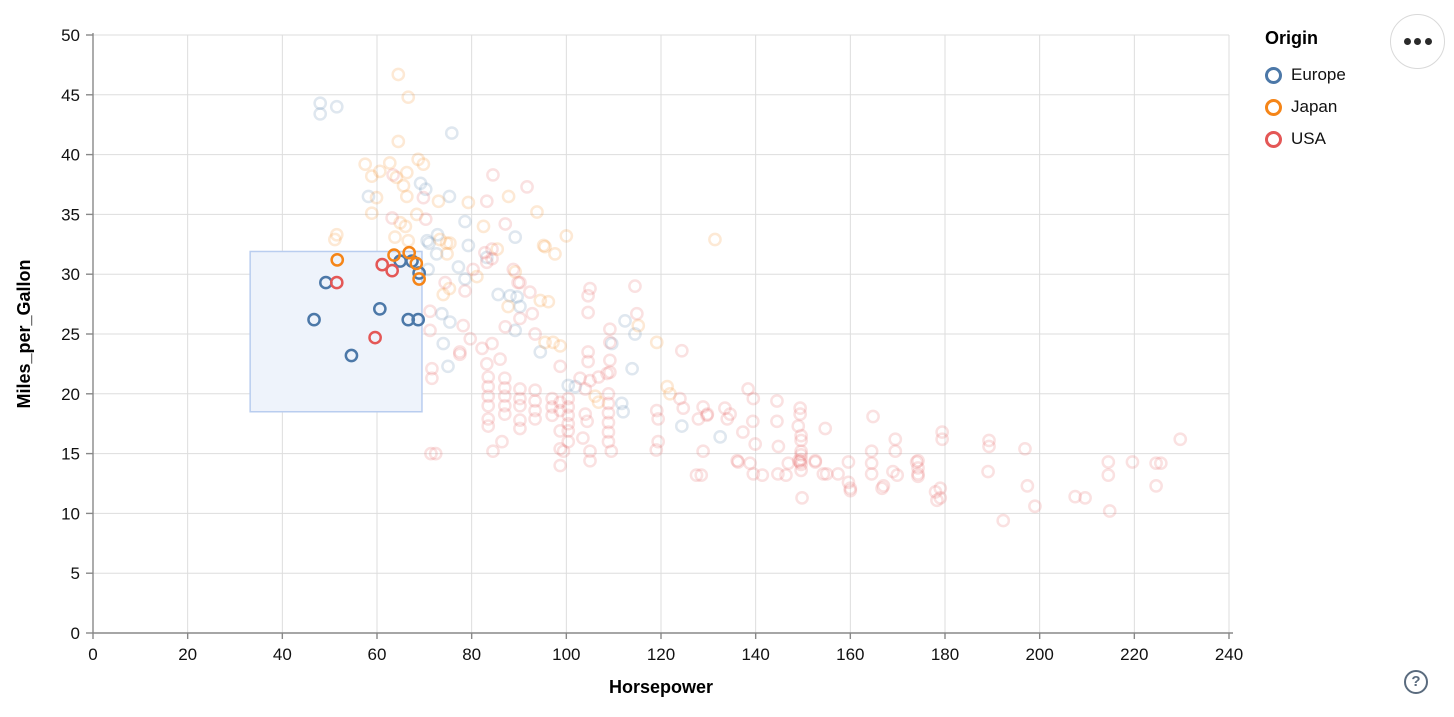 This screenshot has height=717, width=1454. I want to click on y-axis-tick-label: 5, so click(75, 573).